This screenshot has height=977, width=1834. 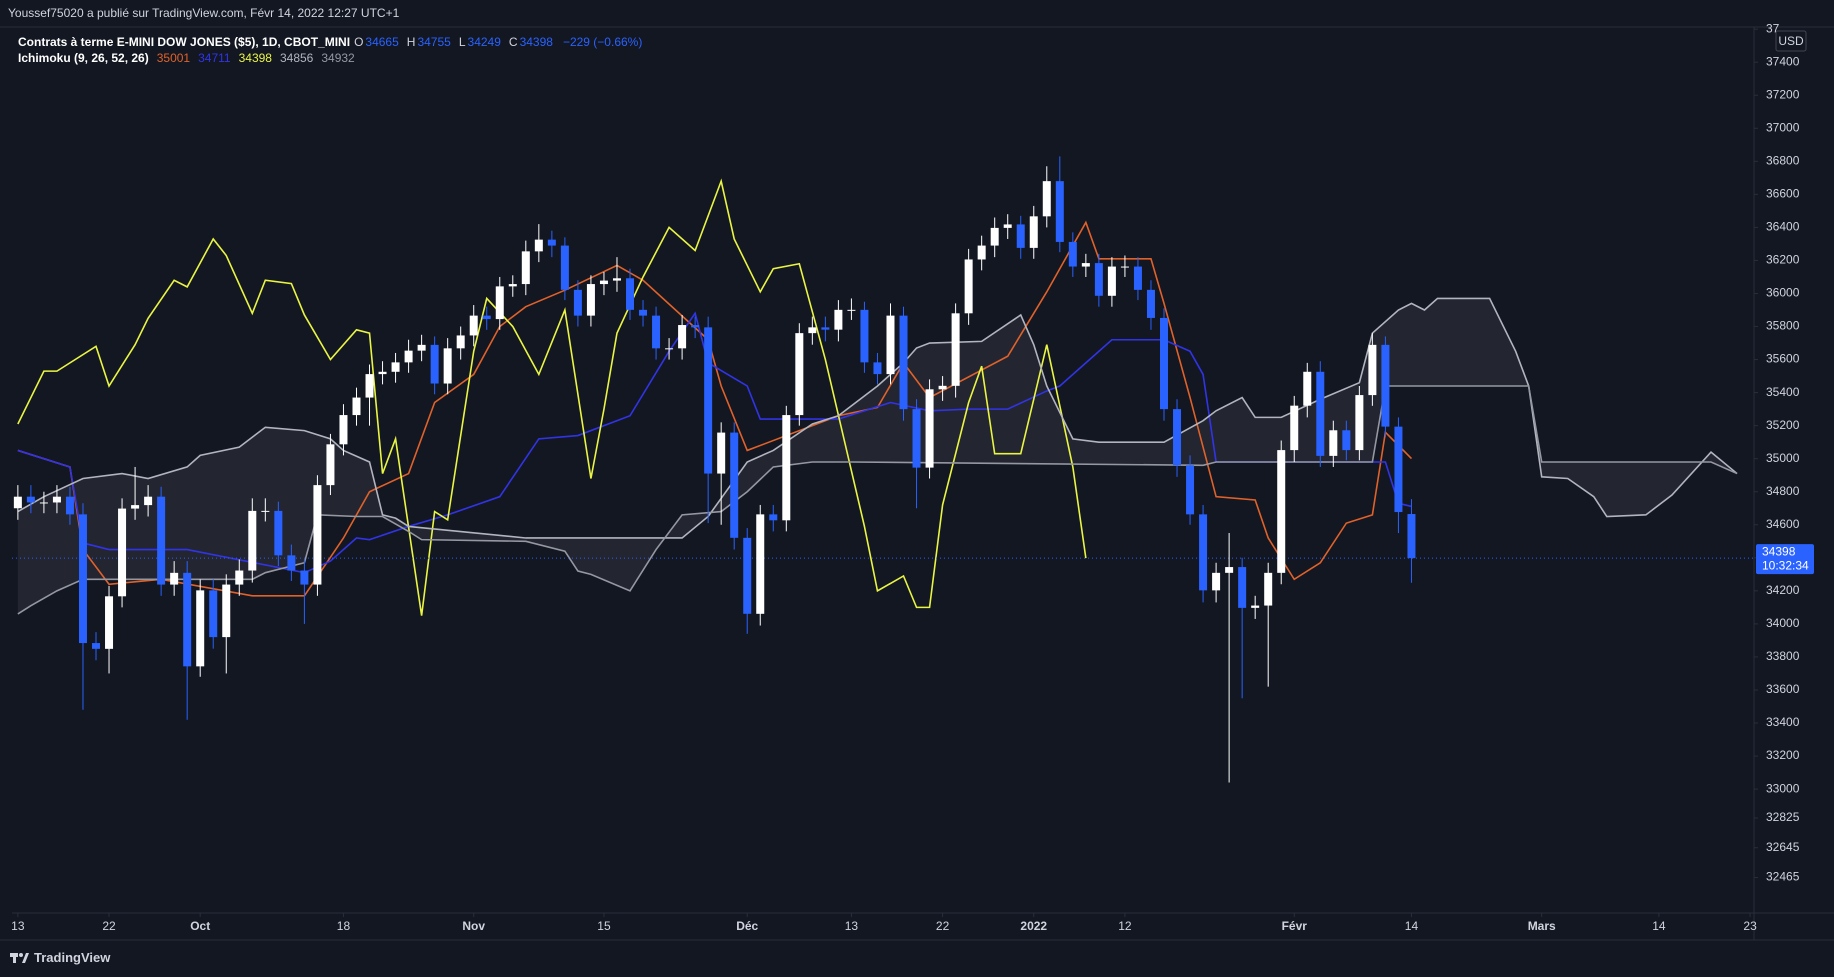 I want to click on ohlc-value: 34249, so click(x=484, y=42).